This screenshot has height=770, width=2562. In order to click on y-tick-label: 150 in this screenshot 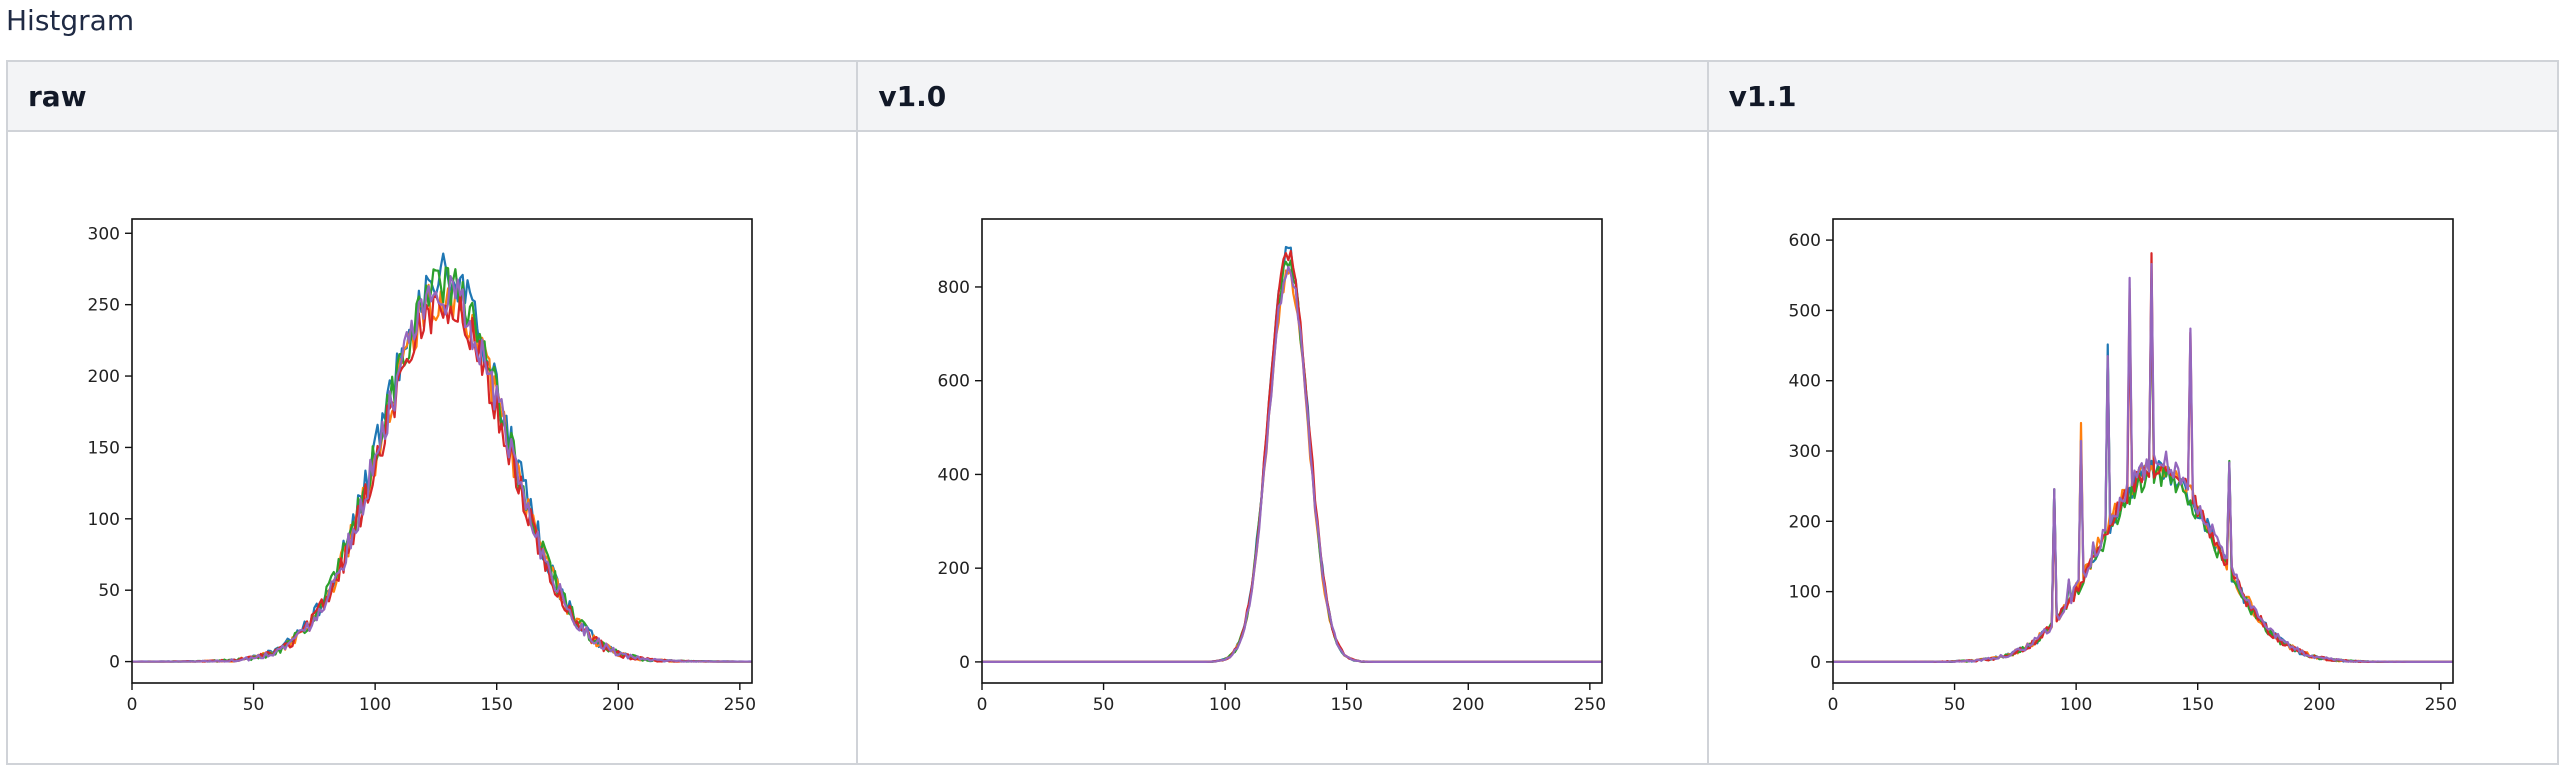, I will do `click(104, 448)`.